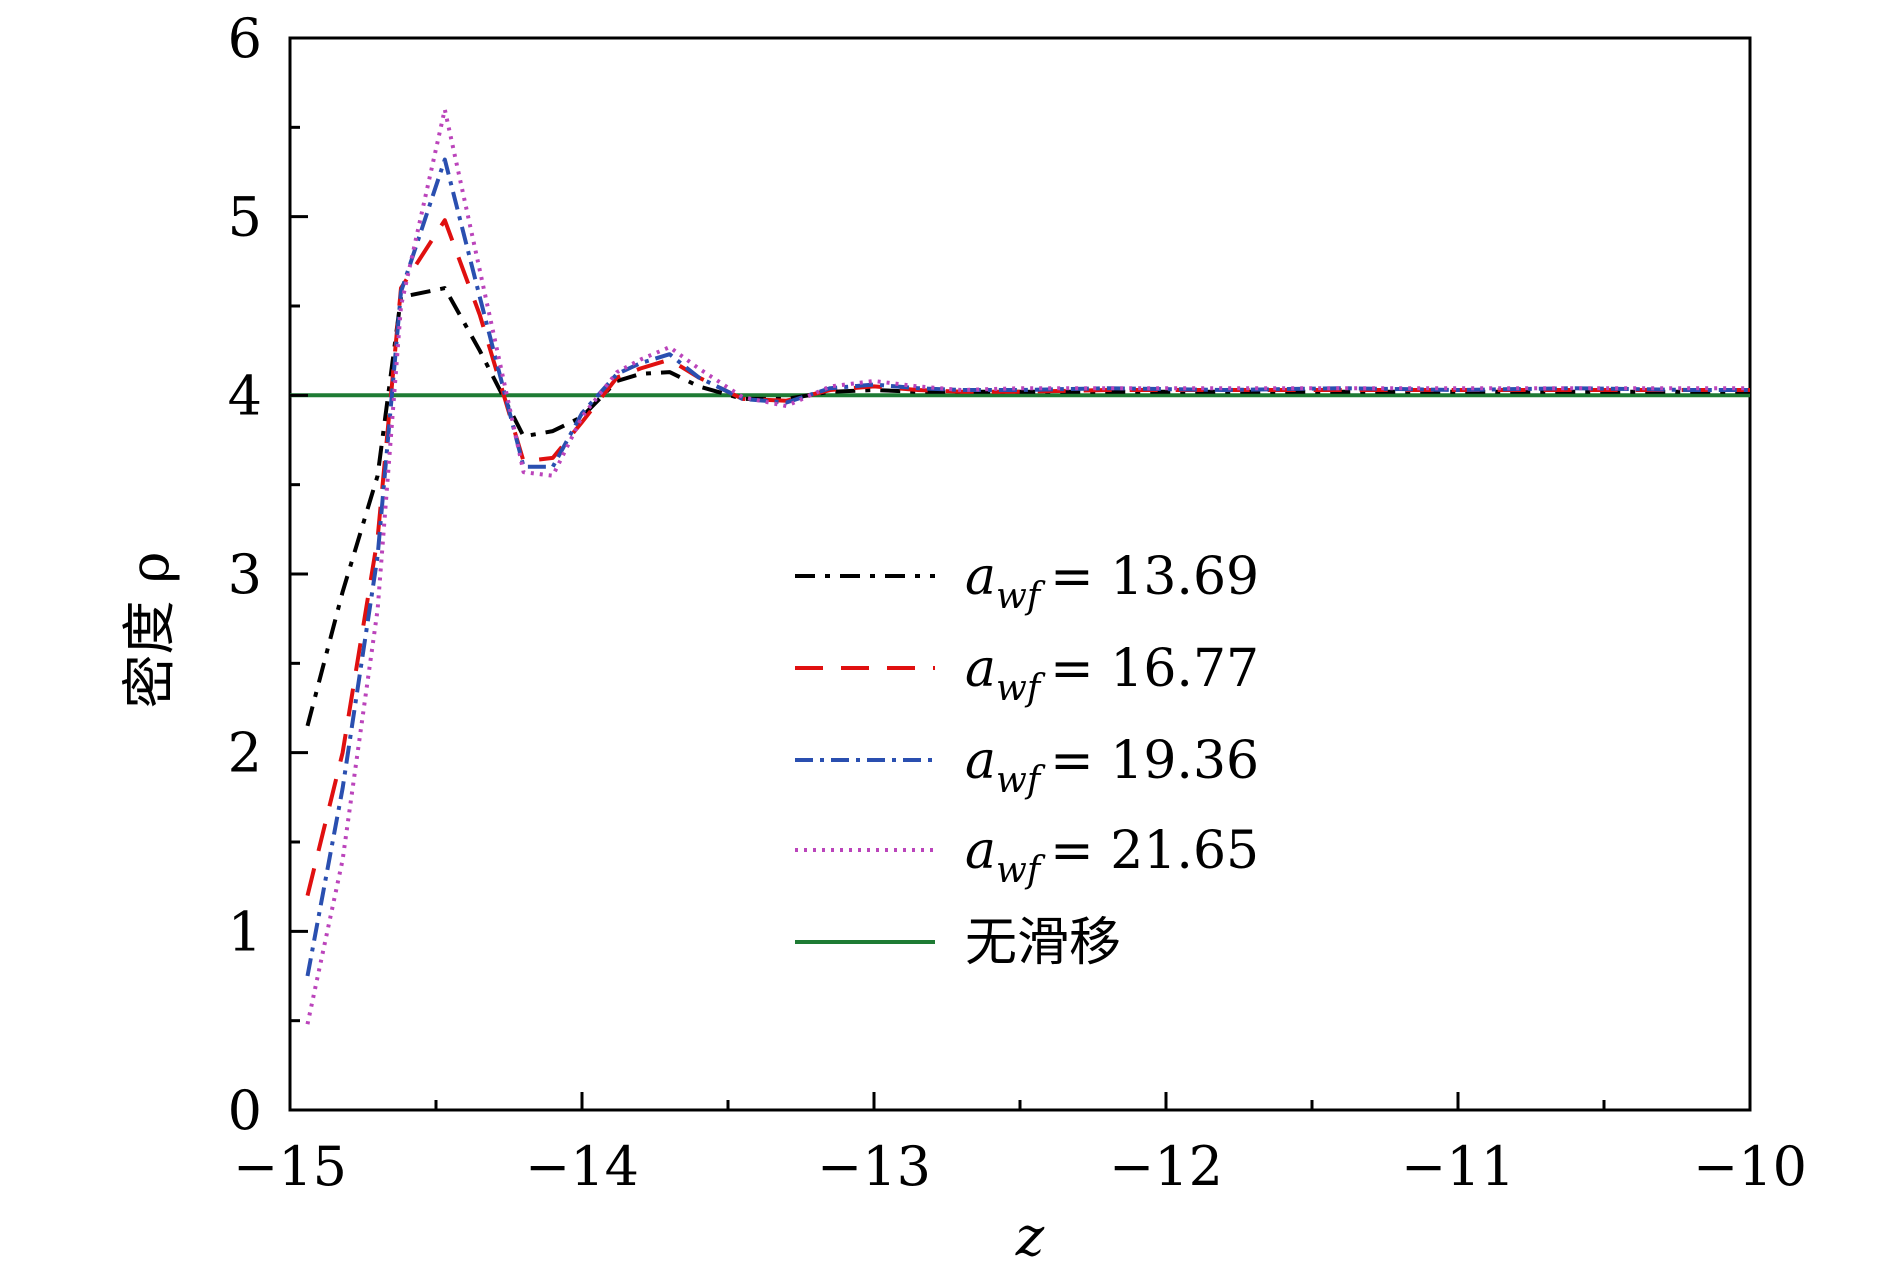 The width and height of the screenshot is (1890, 1264). Describe the element at coordinates (1166, 1166) in the screenshot. I see `x-tick-label: −12` at that location.